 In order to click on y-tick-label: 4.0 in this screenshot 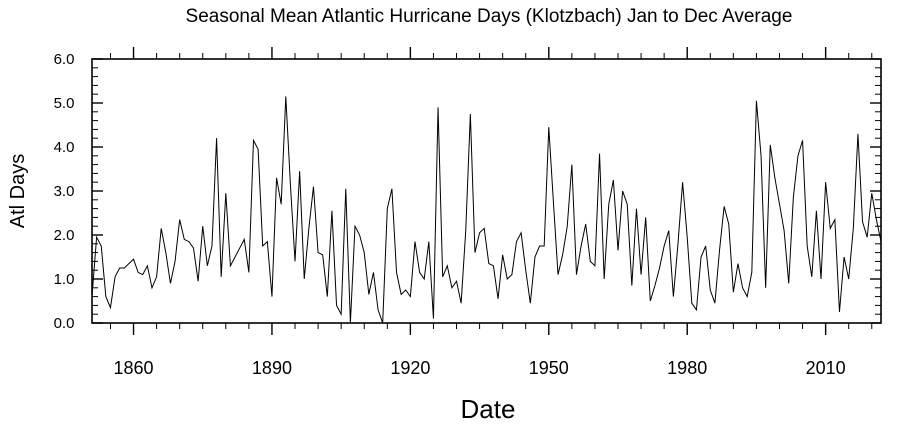, I will do `click(64, 147)`.